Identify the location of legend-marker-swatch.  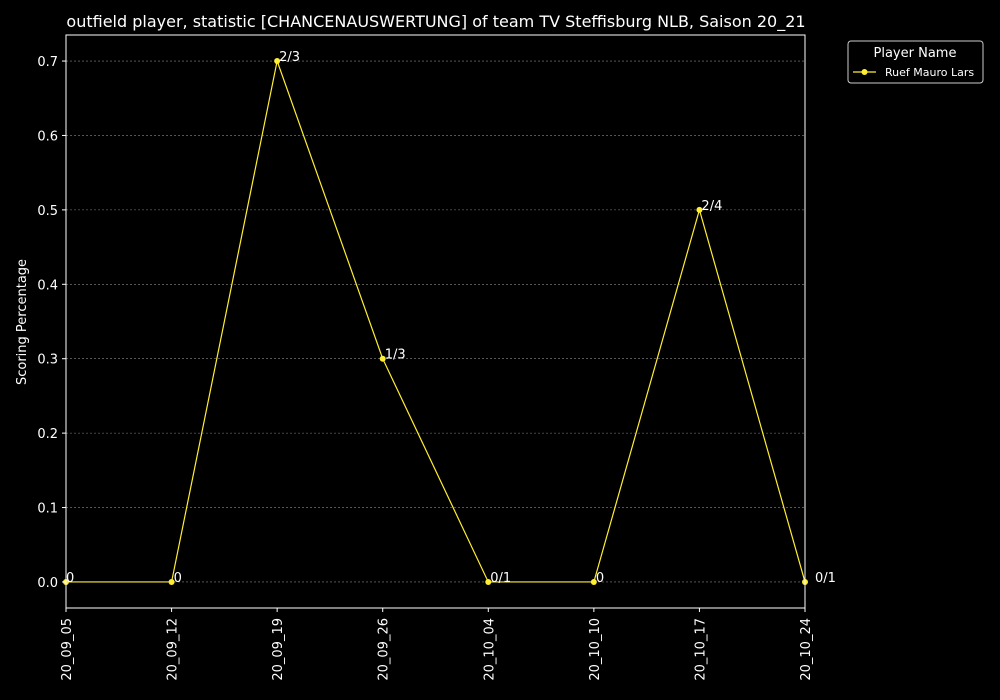
(864, 72).